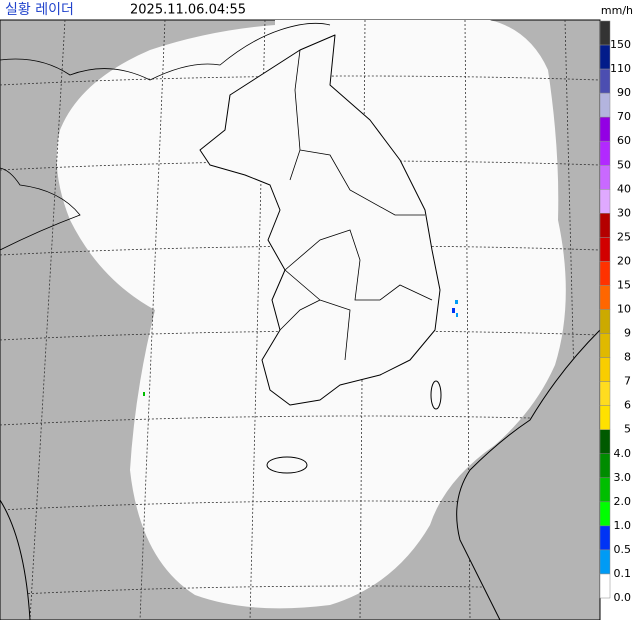  Describe the element at coordinates (624, 116) in the screenshot. I see `legend-label: 70` at that location.